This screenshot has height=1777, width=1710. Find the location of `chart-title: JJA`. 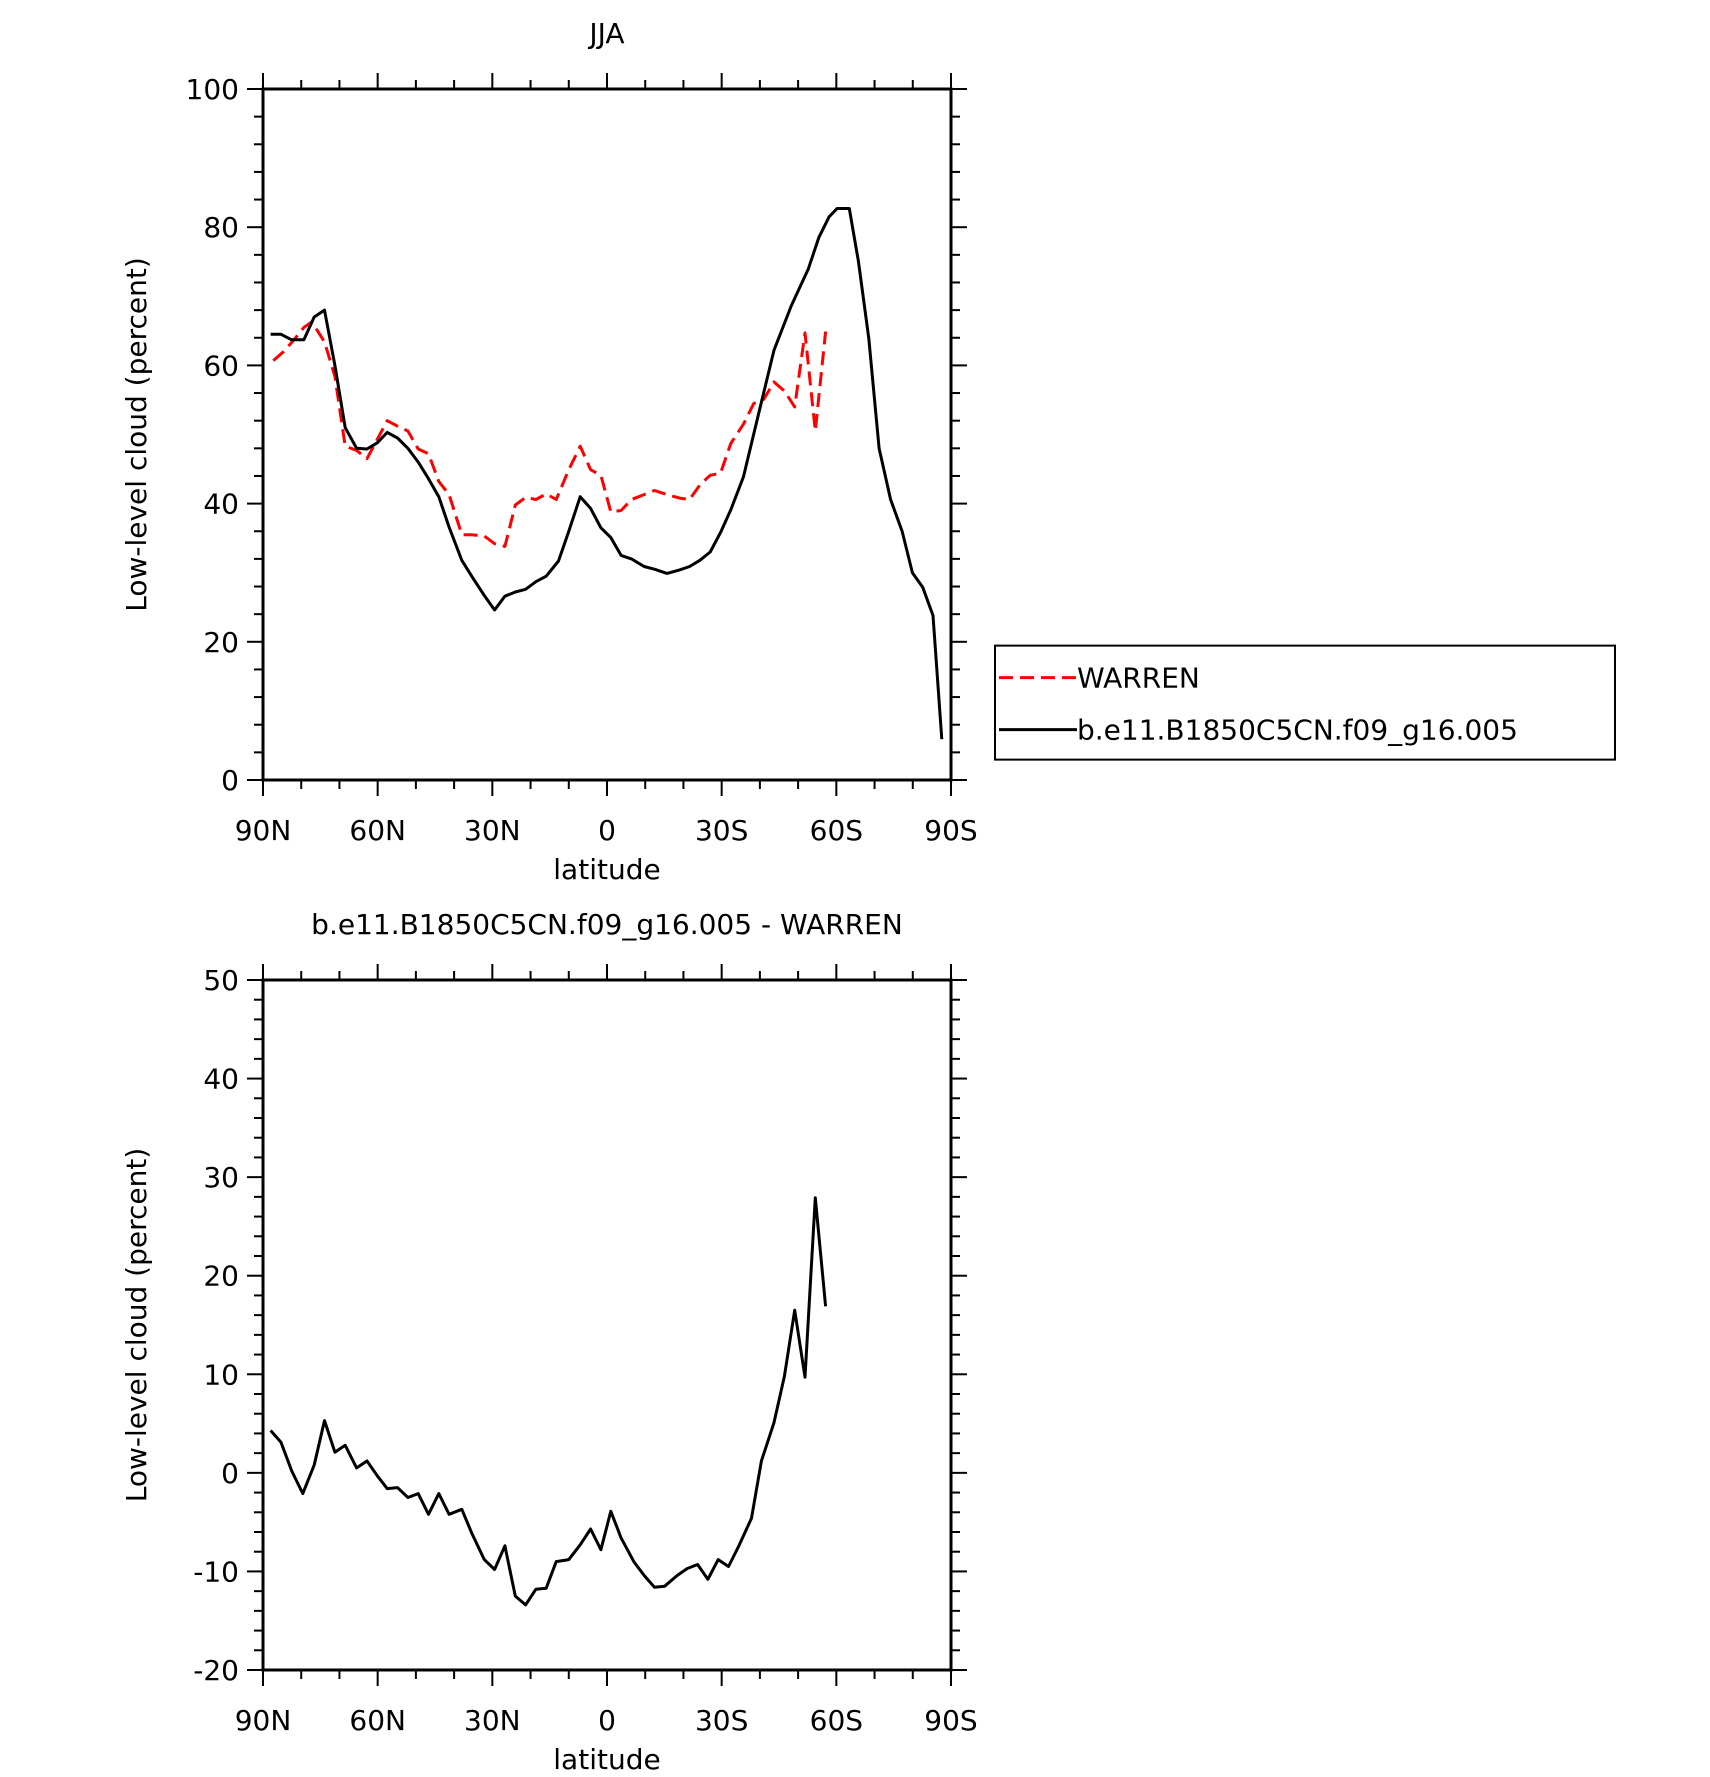

chart-title: JJA is located at coordinates (605, 33).